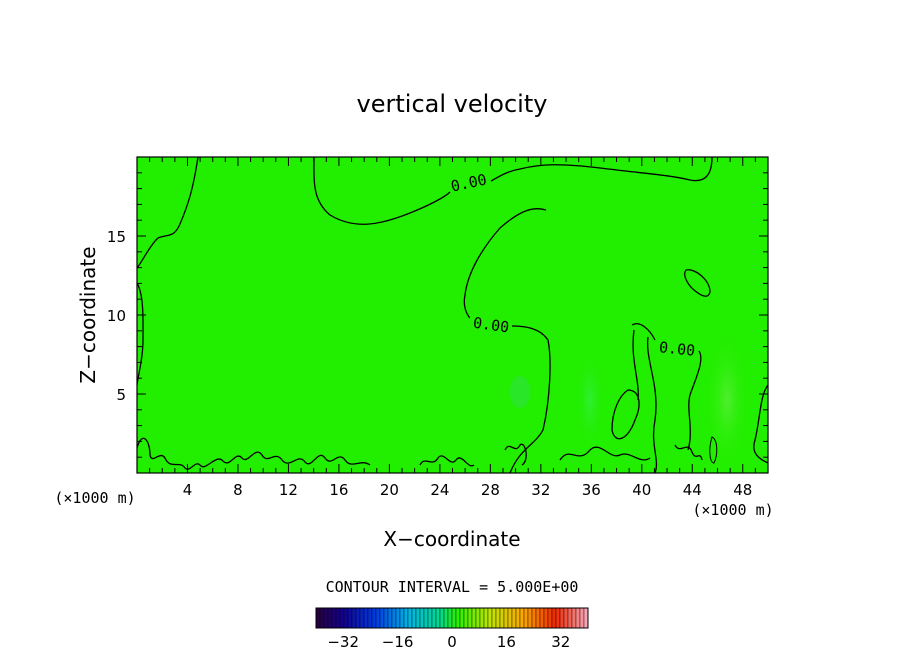  Describe the element at coordinates (188, 490) in the screenshot. I see `x-tick-label: 4` at that location.